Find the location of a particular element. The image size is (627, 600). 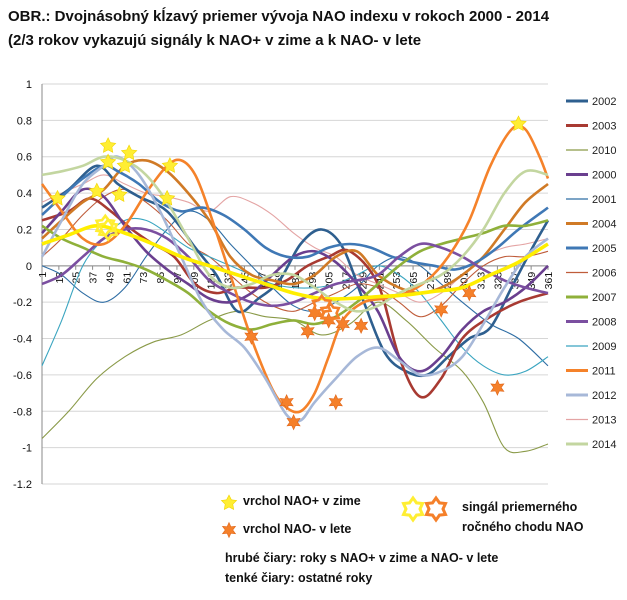

note-signal-plus-marker is located at coordinates (413, 509).